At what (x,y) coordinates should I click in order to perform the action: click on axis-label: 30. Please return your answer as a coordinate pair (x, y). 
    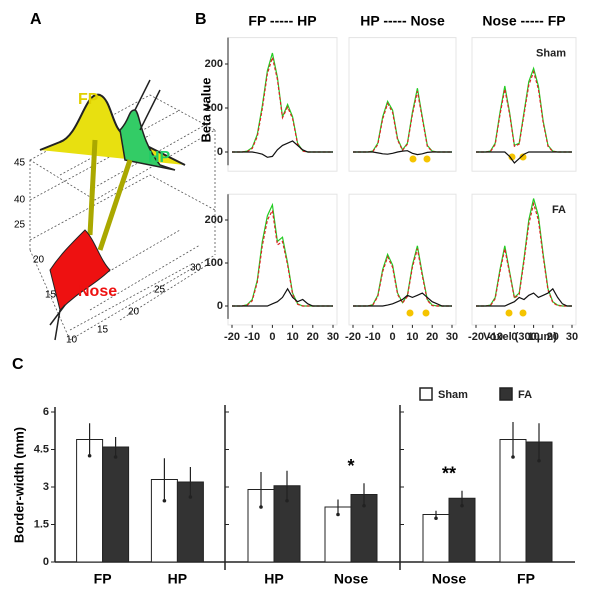
    Looking at the image, I should click on (196, 268).